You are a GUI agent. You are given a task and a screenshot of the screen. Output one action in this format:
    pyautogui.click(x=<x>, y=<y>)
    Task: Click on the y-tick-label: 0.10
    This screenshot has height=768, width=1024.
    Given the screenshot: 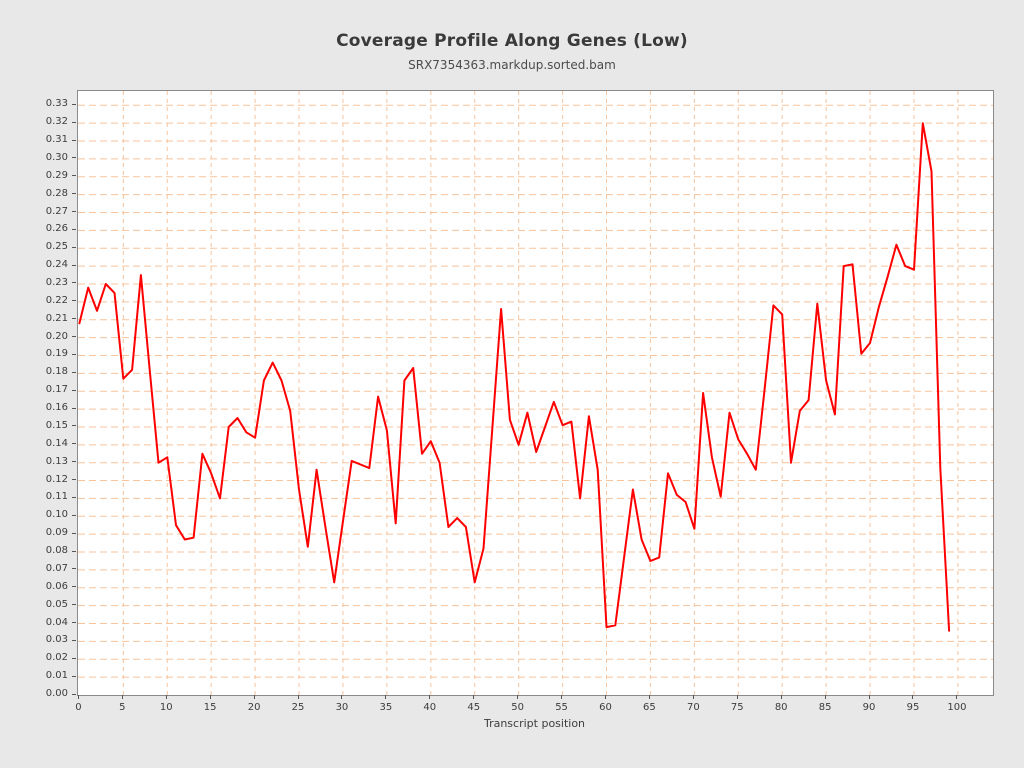 What is the action you would take?
    pyautogui.click(x=56, y=515)
    